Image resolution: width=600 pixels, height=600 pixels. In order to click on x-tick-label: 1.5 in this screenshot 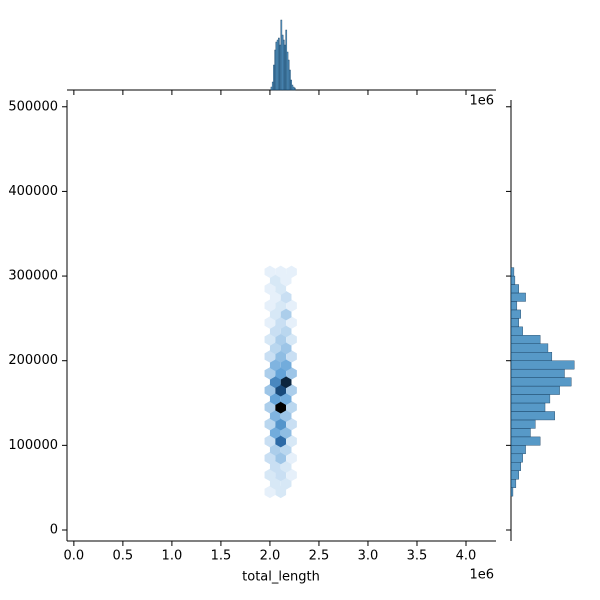, I will do `click(221, 556)`.